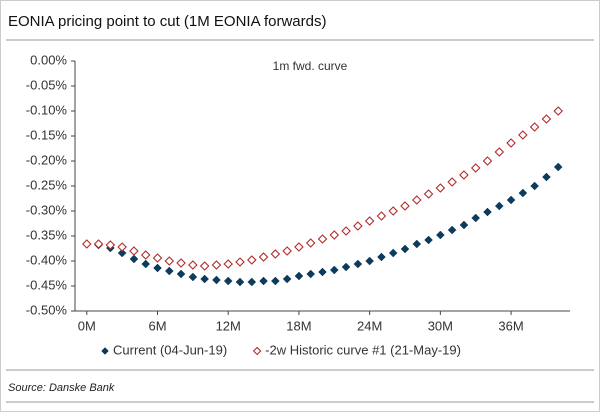 This screenshot has width=600, height=412. Describe the element at coordinates (47, 84) in the screenshot. I see `y-tick-label: -0.05%` at that location.